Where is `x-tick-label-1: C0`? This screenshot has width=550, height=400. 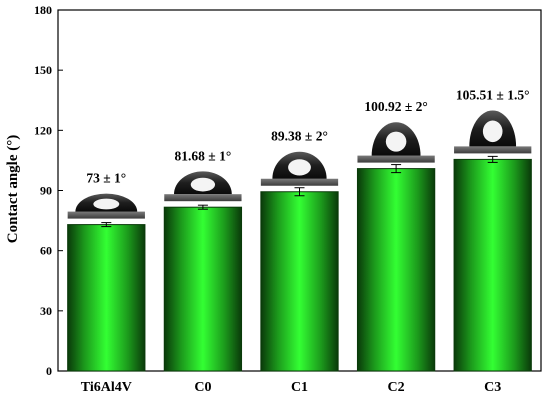 x-tick-label-1: C0 is located at coordinates (202, 387).